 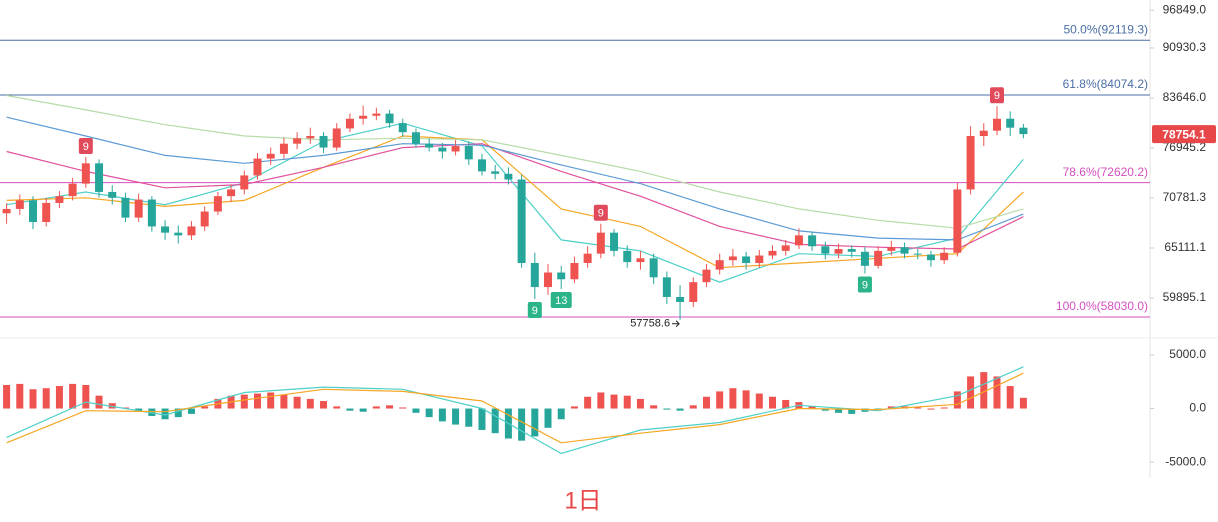 I want to click on y-tick-label: 96849.0, so click(x=1185, y=9).